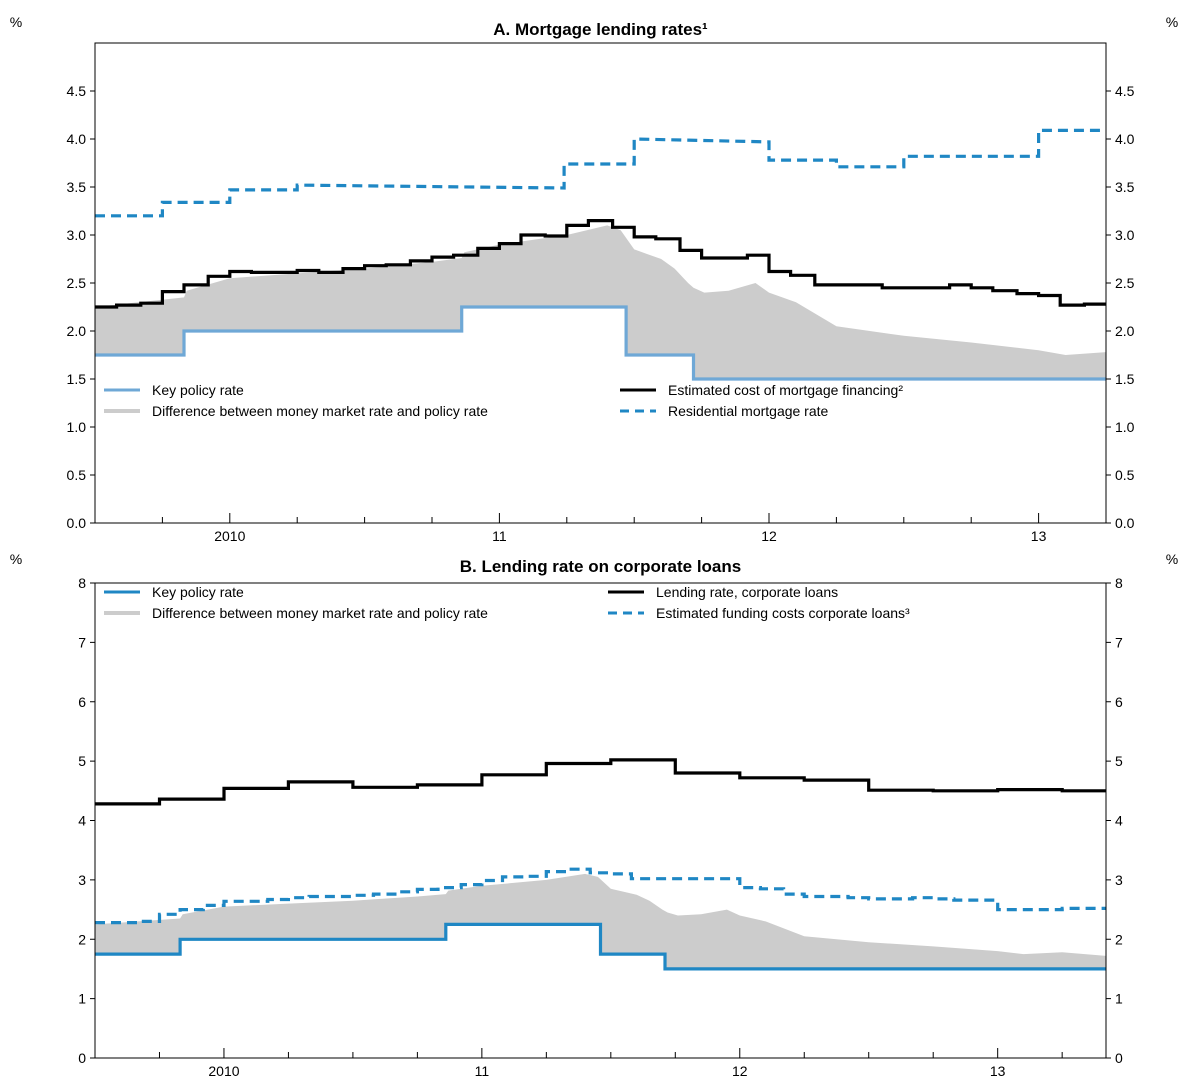  I want to click on panel-b-ylabel-left: %, so click(16, 559).